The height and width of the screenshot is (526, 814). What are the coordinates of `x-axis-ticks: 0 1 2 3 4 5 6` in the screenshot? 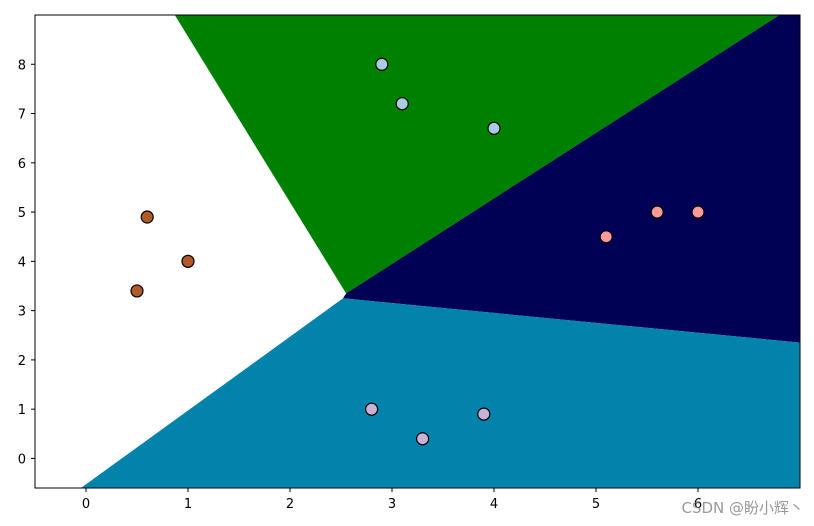 It's located at (392, 500).